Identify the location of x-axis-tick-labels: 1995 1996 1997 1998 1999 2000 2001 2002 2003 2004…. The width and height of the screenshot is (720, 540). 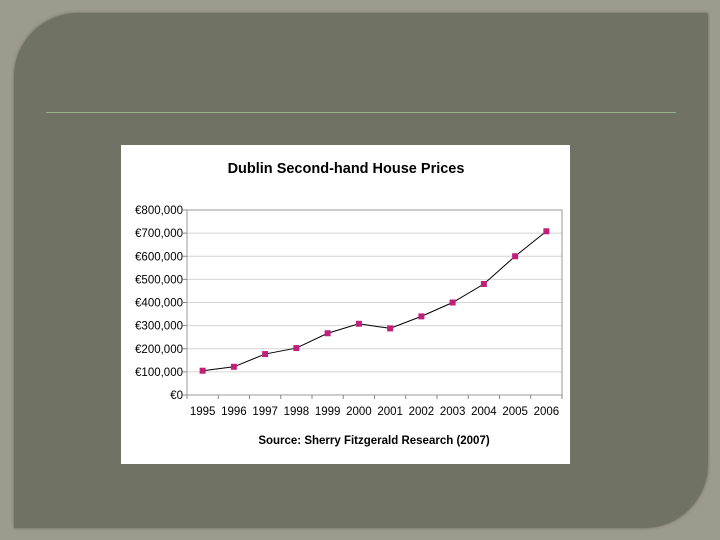
(374, 412).